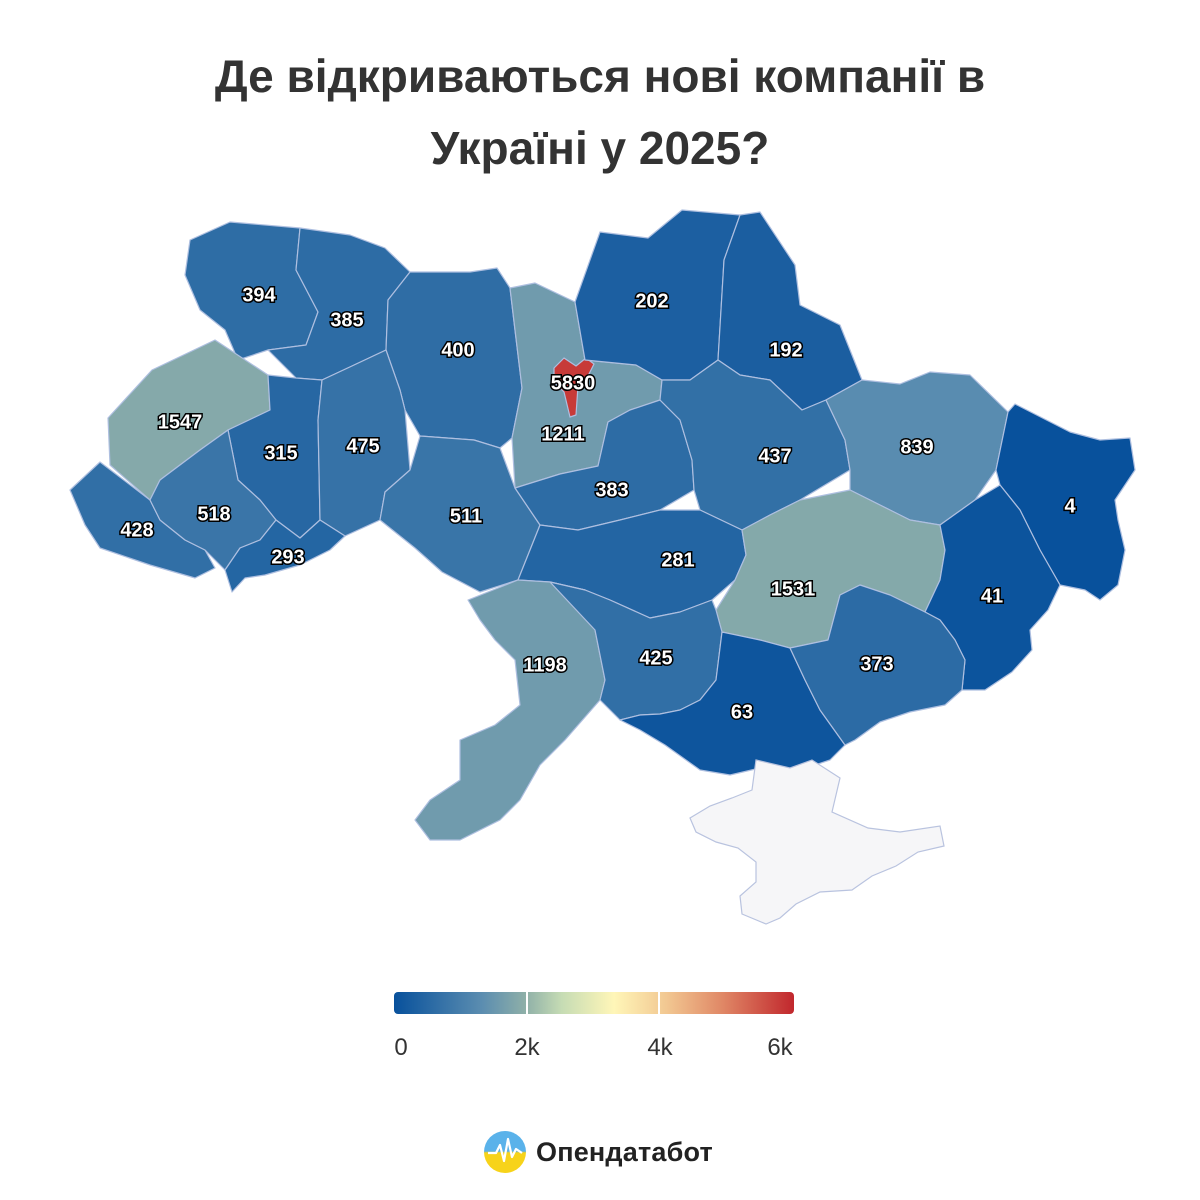 This screenshot has width=1200, height=1200. Describe the element at coordinates (287, 557) in the screenshot. I see `value-label-chernivtsi: 293` at that location.